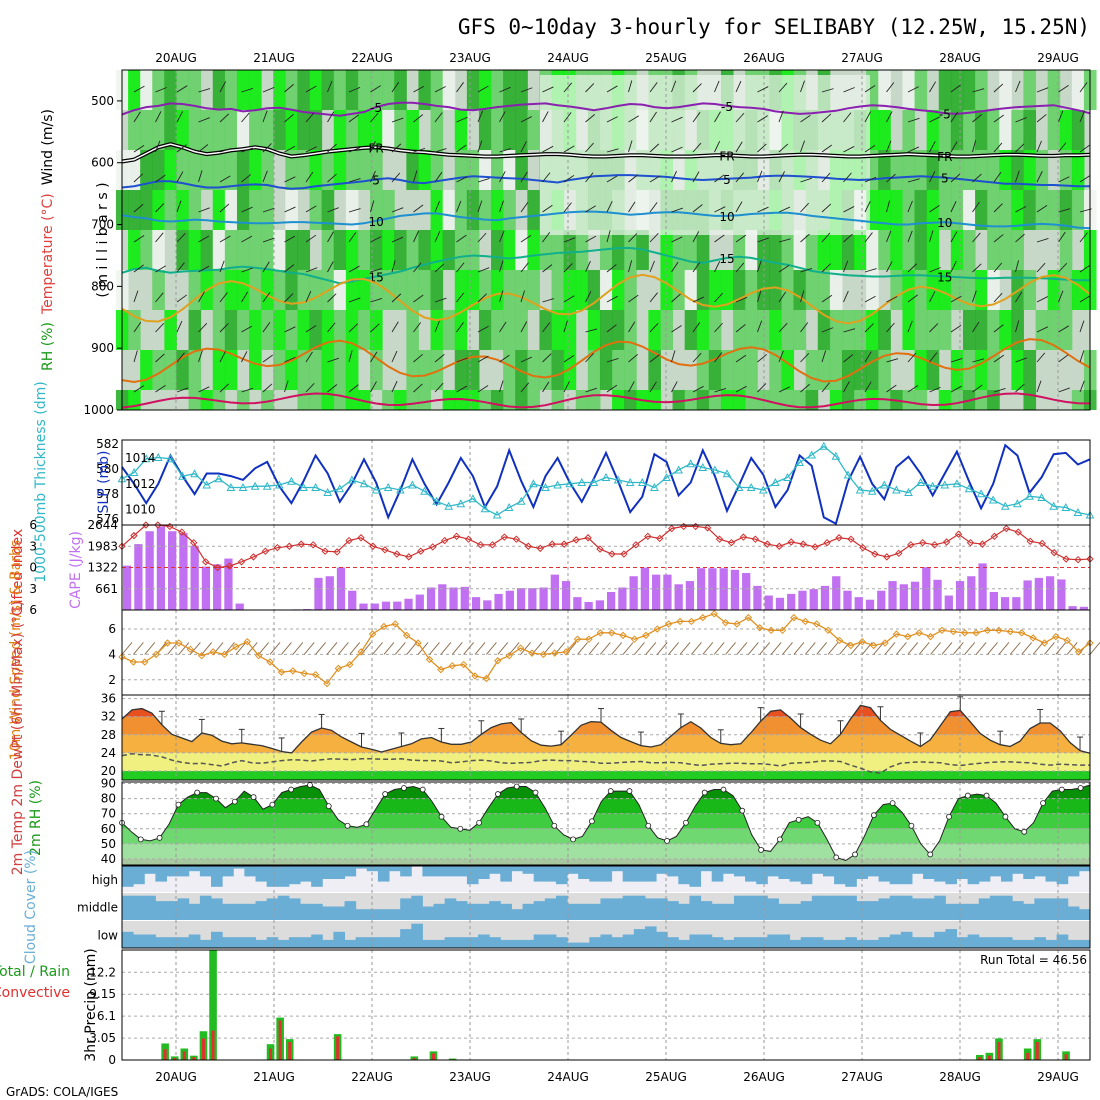 The image size is (1100, 1100). Describe the element at coordinates (960, 58) in the screenshot. I see `top-date-label: 28AUG` at that location.